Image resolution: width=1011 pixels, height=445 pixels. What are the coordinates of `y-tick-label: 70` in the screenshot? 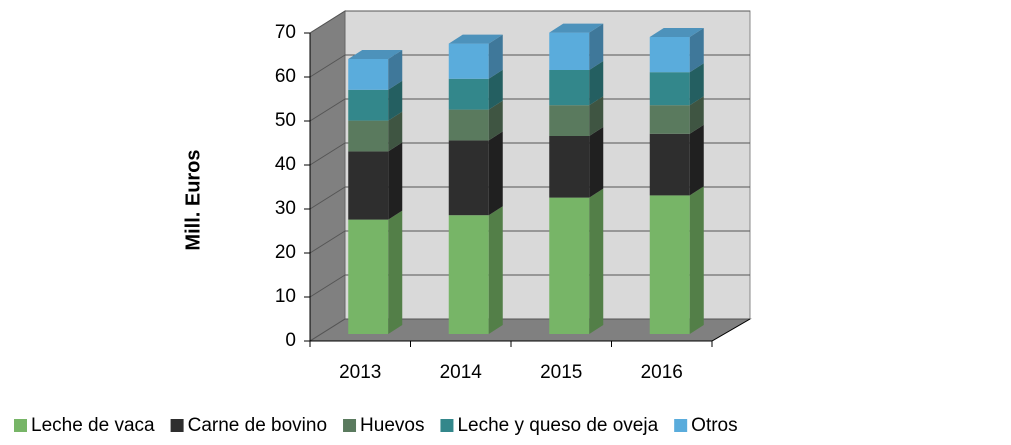 It's located at (285, 32).